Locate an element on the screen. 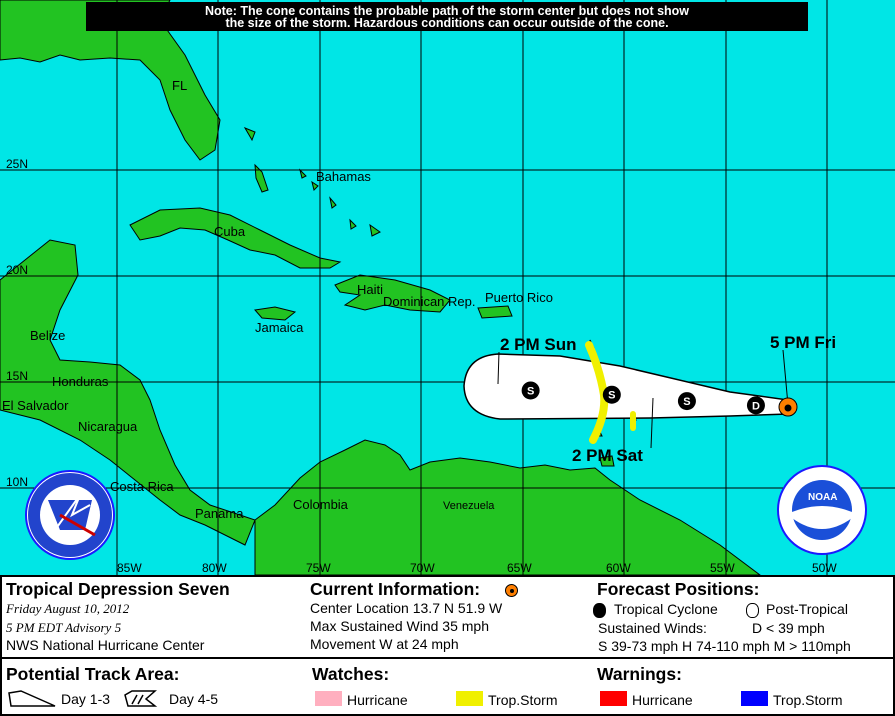  hurricane-watch-label: Hurricane is located at coordinates (377, 700).